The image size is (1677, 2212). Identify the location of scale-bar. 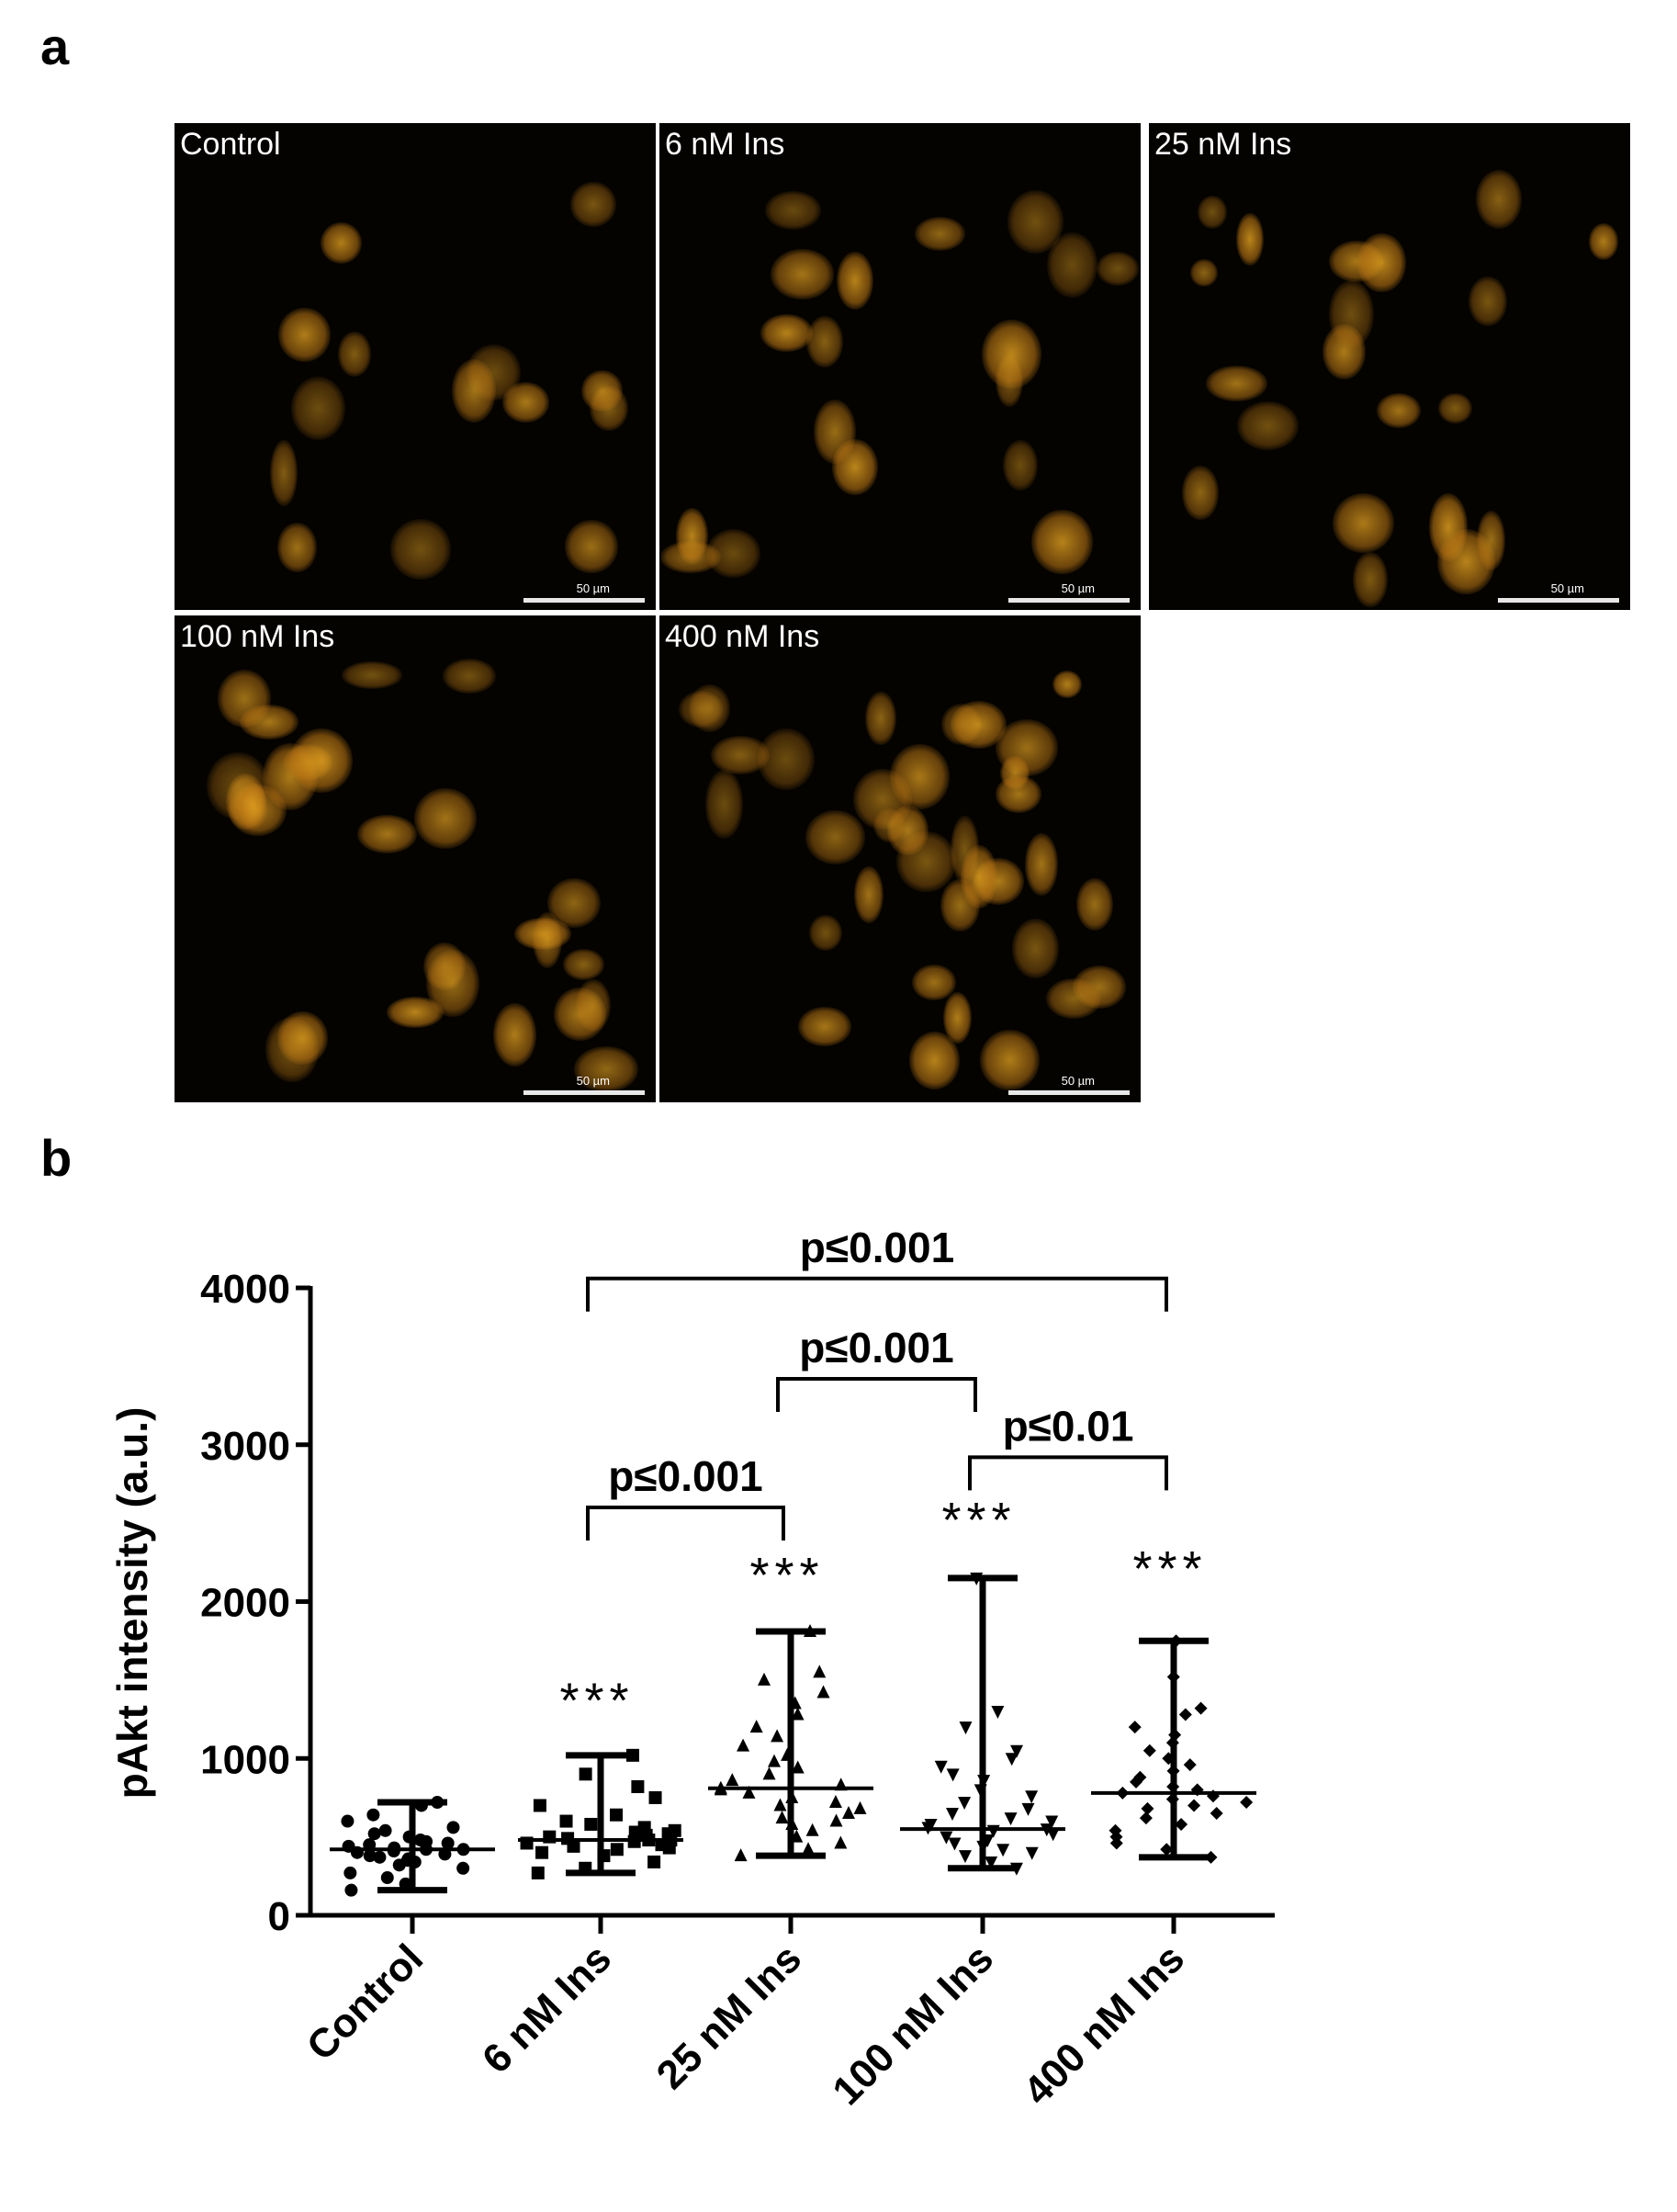
(1069, 1092).